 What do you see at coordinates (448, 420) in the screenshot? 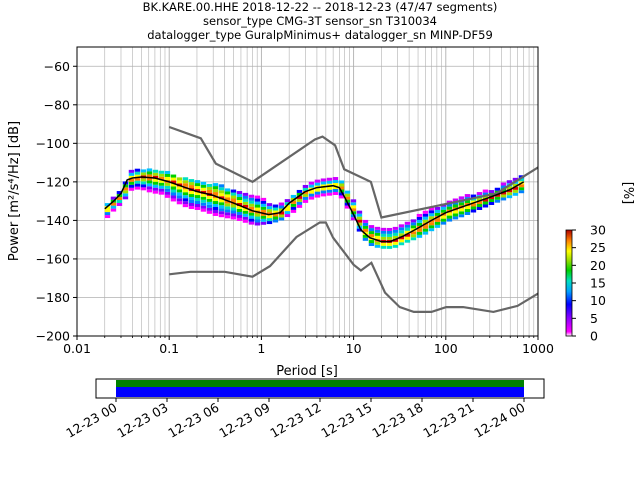
I see `coverage-tick-label: 12-23 21` at bounding box center [448, 420].